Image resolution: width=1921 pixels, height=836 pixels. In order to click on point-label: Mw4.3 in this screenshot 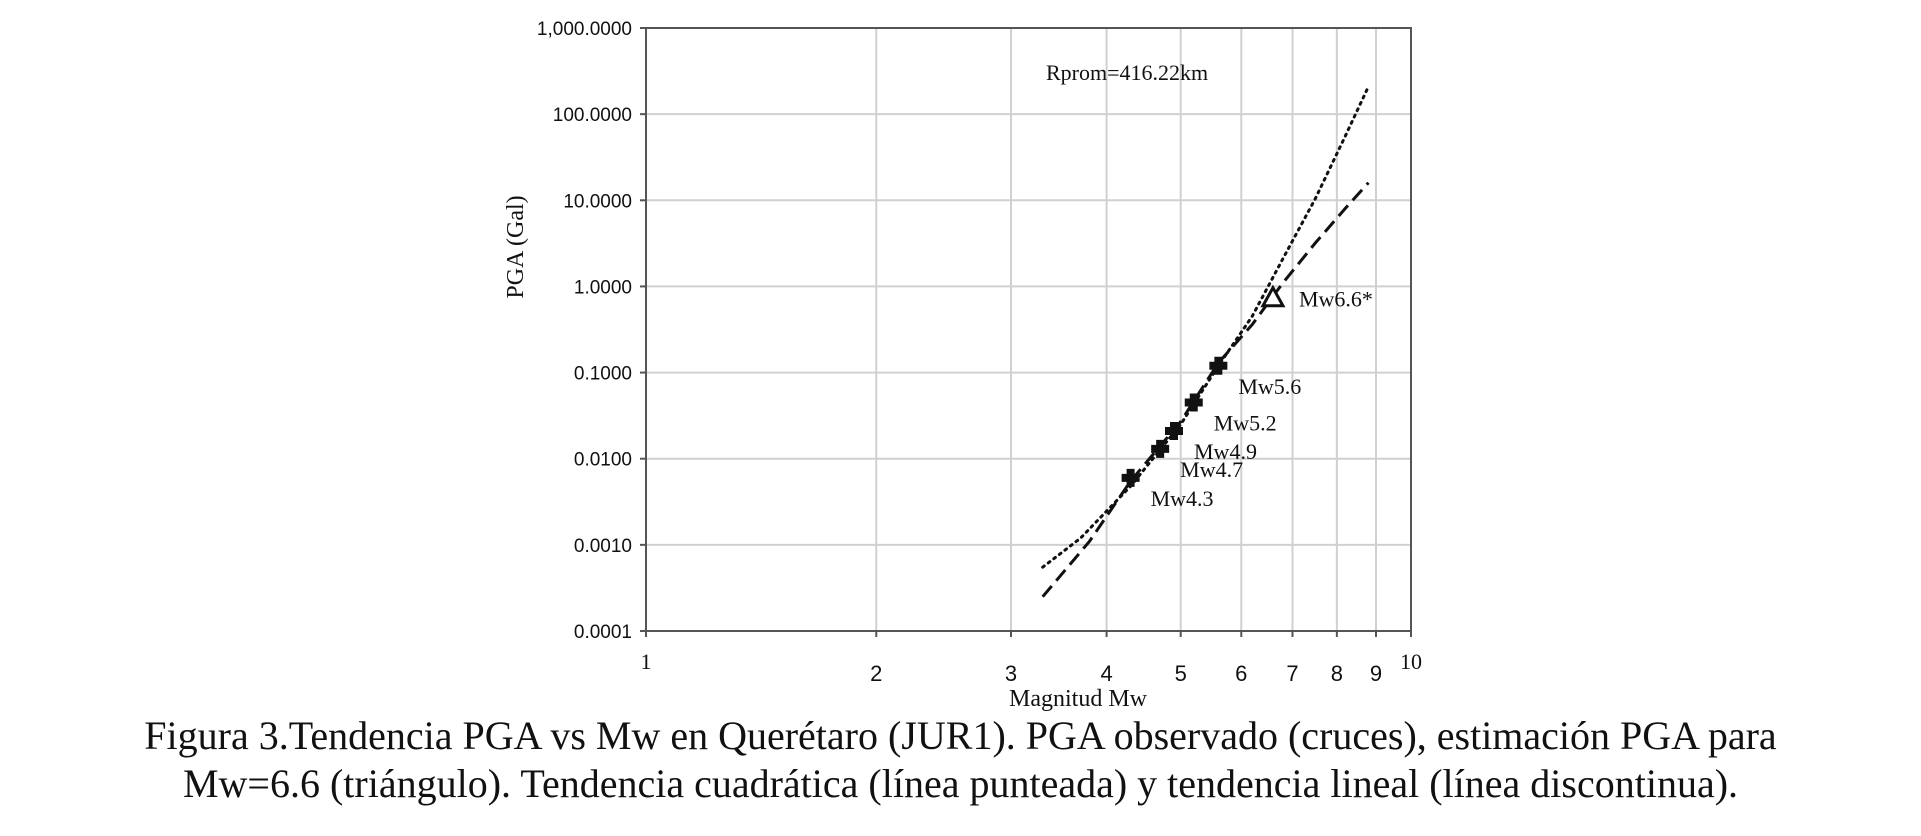, I will do `click(1182, 498)`.